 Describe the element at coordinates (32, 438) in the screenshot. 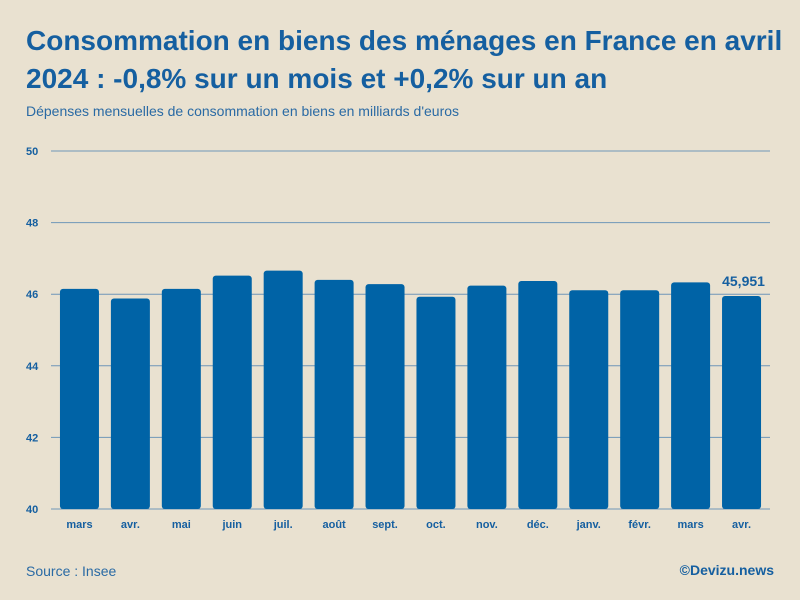

I see `y-tick-label: 42` at that location.